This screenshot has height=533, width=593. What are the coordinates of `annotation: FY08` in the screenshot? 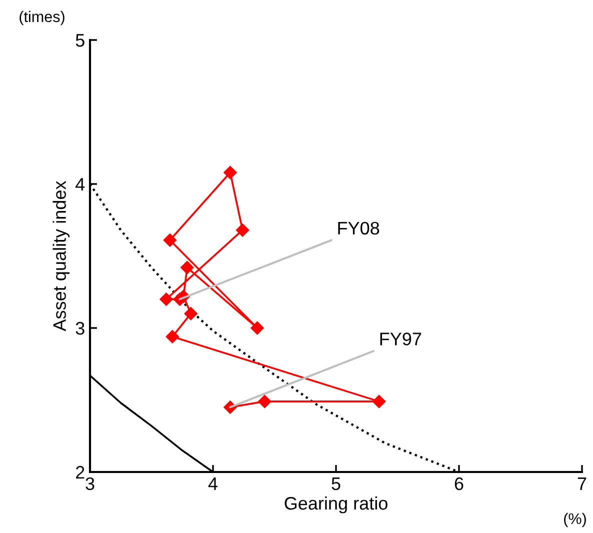 It's located at (359, 228).